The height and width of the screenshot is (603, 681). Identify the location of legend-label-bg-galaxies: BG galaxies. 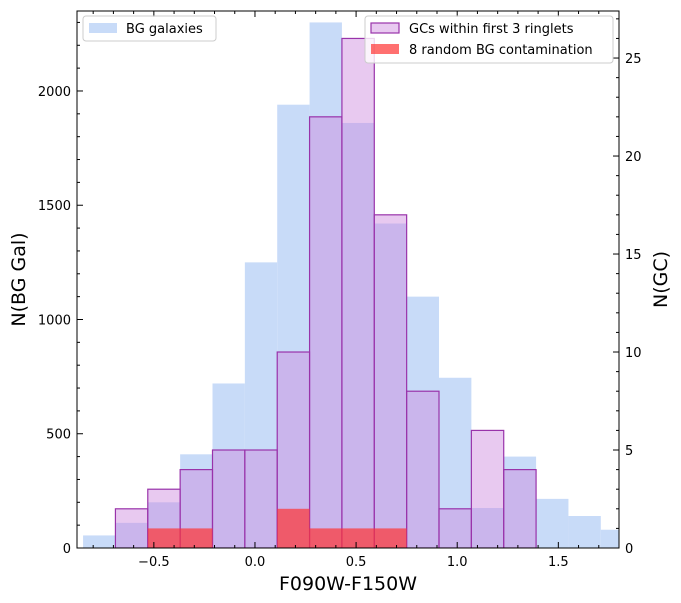
(164, 29).